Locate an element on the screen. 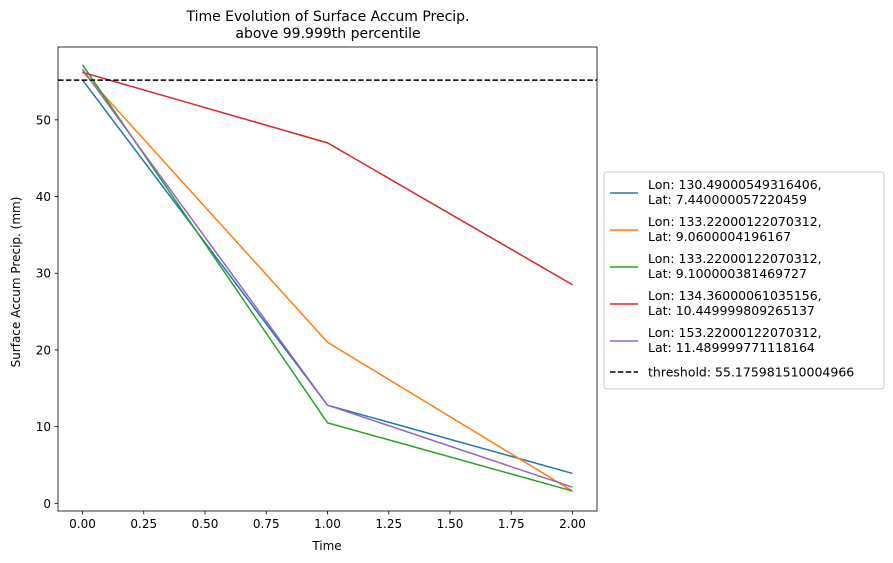 The height and width of the screenshot is (563, 893). y-tick-label: 50 is located at coordinates (43, 120).